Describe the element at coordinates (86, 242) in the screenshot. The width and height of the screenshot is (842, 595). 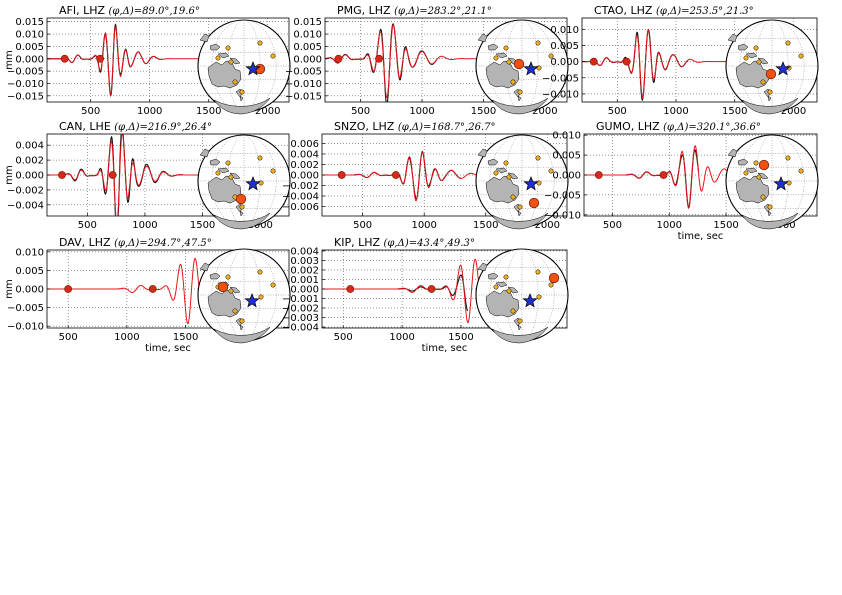
I see `station-channel: DAV, LHZ` at that location.